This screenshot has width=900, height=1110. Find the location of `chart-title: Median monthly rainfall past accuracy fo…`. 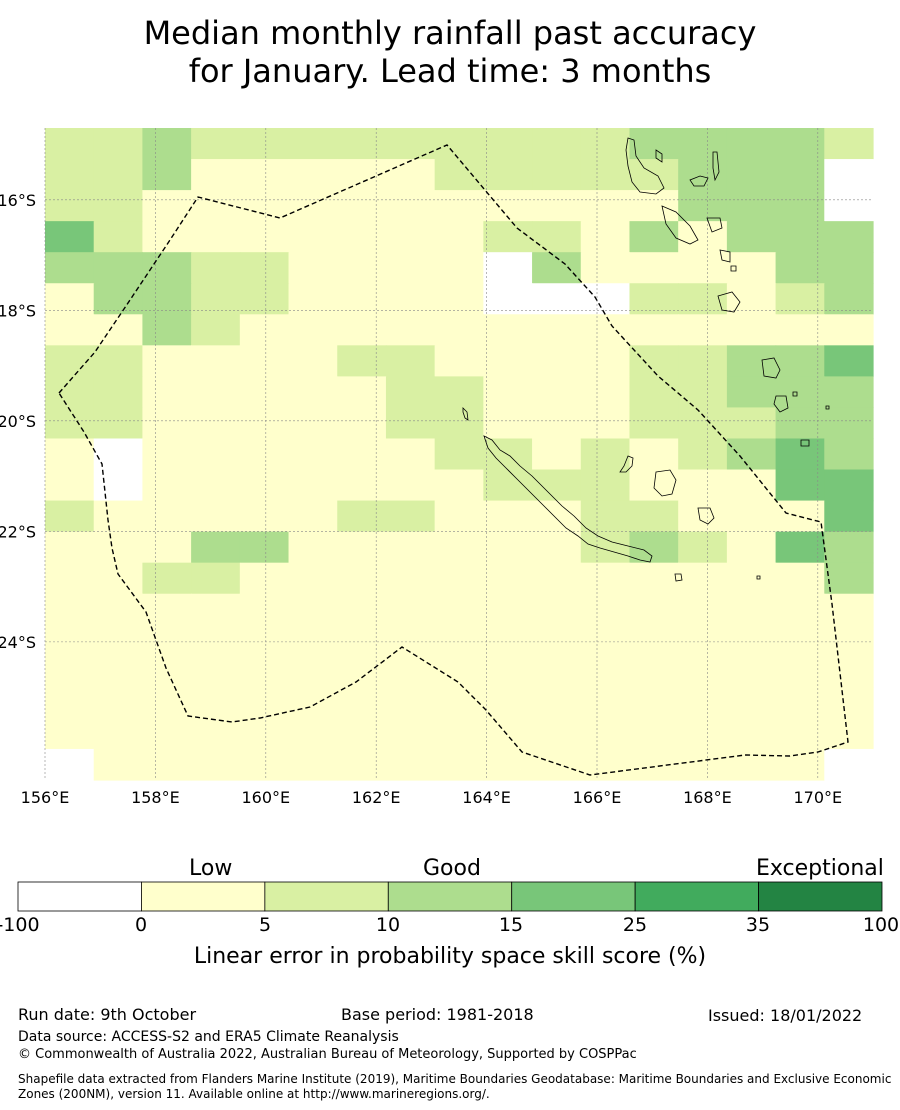

chart-title: Median monthly rainfall past accuracy fo… is located at coordinates (450, 52).